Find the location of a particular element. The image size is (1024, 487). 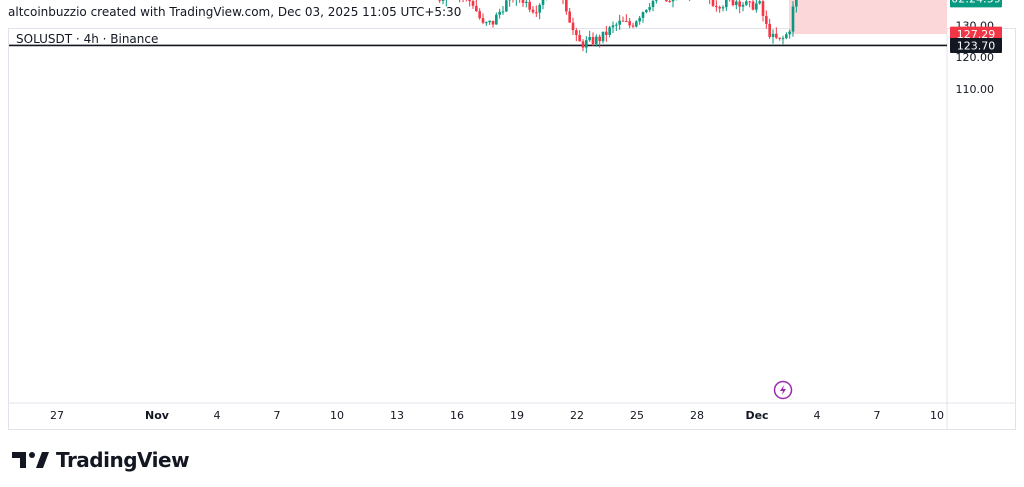

x-tick-label: 19 is located at coordinates (517, 415).